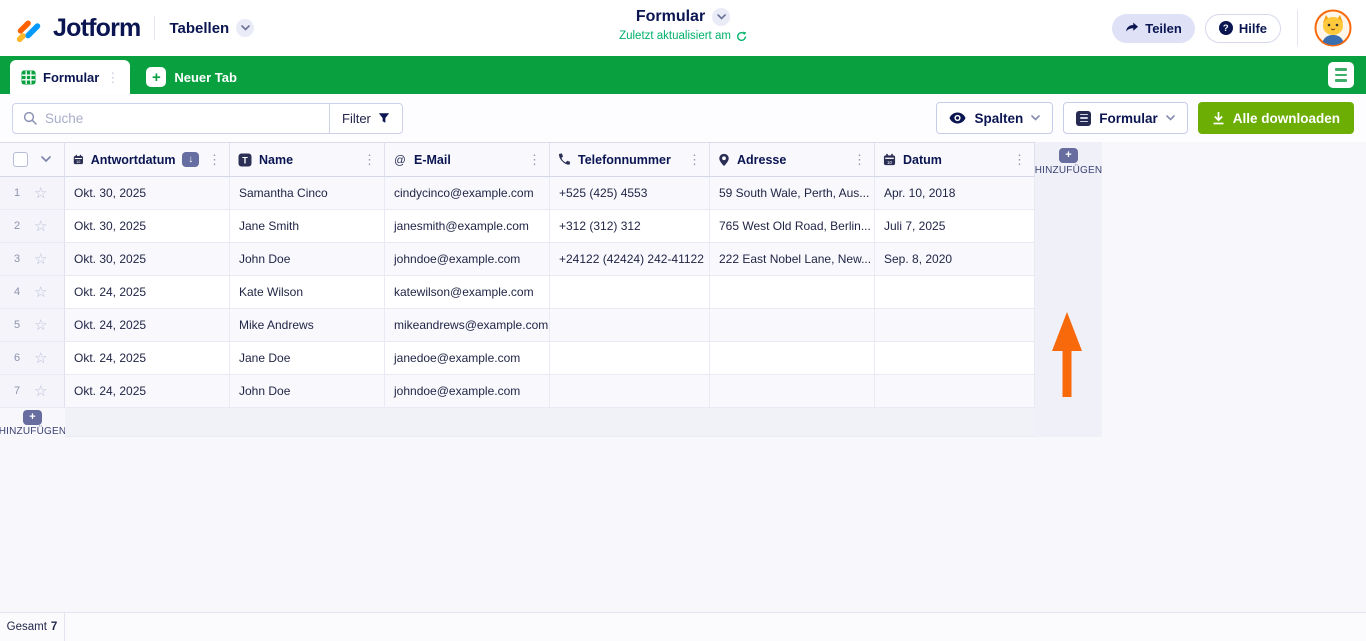 The height and width of the screenshot is (641, 1366). What do you see at coordinates (955, 226) in the screenshot?
I see `cell-datum: Juli 7, 2025` at bounding box center [955, 226].